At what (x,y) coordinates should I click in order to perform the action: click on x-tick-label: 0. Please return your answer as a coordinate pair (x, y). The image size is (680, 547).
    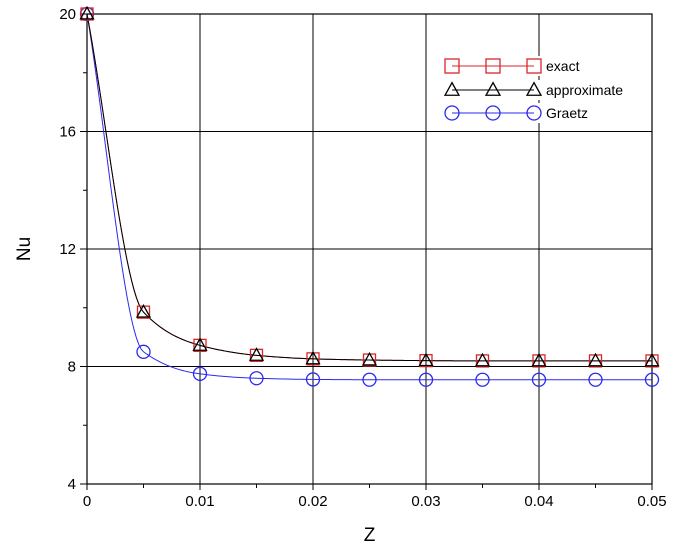
    Looking at the image, I should click on (87, 501).